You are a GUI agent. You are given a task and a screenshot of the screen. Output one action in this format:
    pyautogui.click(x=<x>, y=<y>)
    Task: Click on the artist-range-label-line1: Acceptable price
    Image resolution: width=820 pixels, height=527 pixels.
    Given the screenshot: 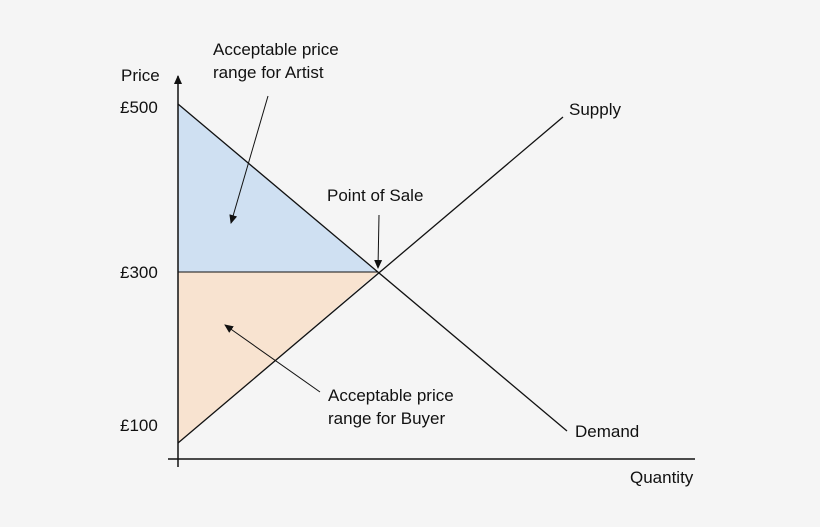 What is the action you would take?
    pyautogui.click(x=276, y=49)
    